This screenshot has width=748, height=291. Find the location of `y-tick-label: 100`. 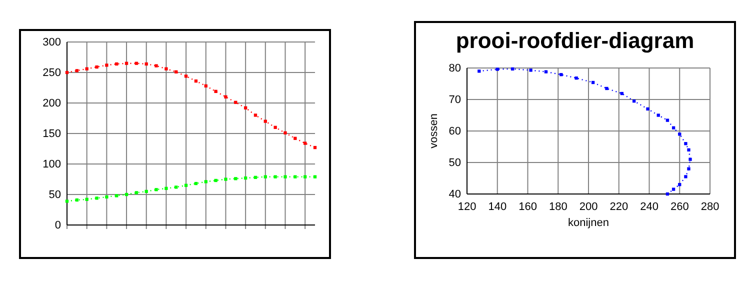

y-tick-label: 100 is located at coordinates (51, 164).